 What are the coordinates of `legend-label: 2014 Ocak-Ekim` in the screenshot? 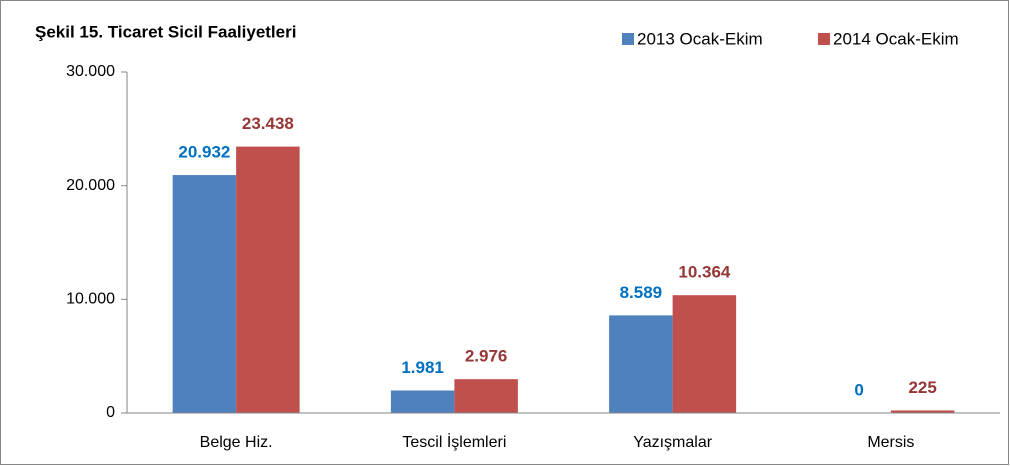 It's located at (896, 38).